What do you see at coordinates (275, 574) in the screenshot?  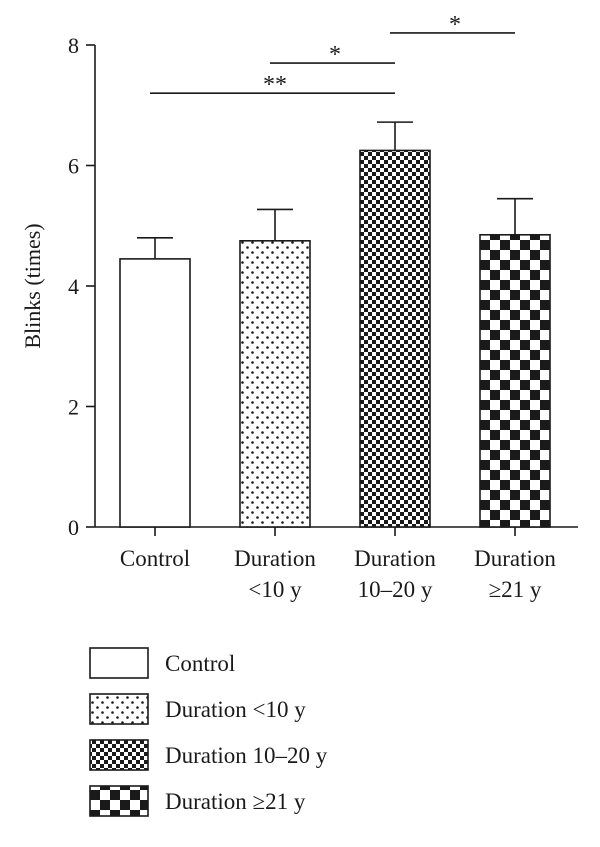 I see `category-label-1: Duration <10 y` at bounding box center [275, 574].